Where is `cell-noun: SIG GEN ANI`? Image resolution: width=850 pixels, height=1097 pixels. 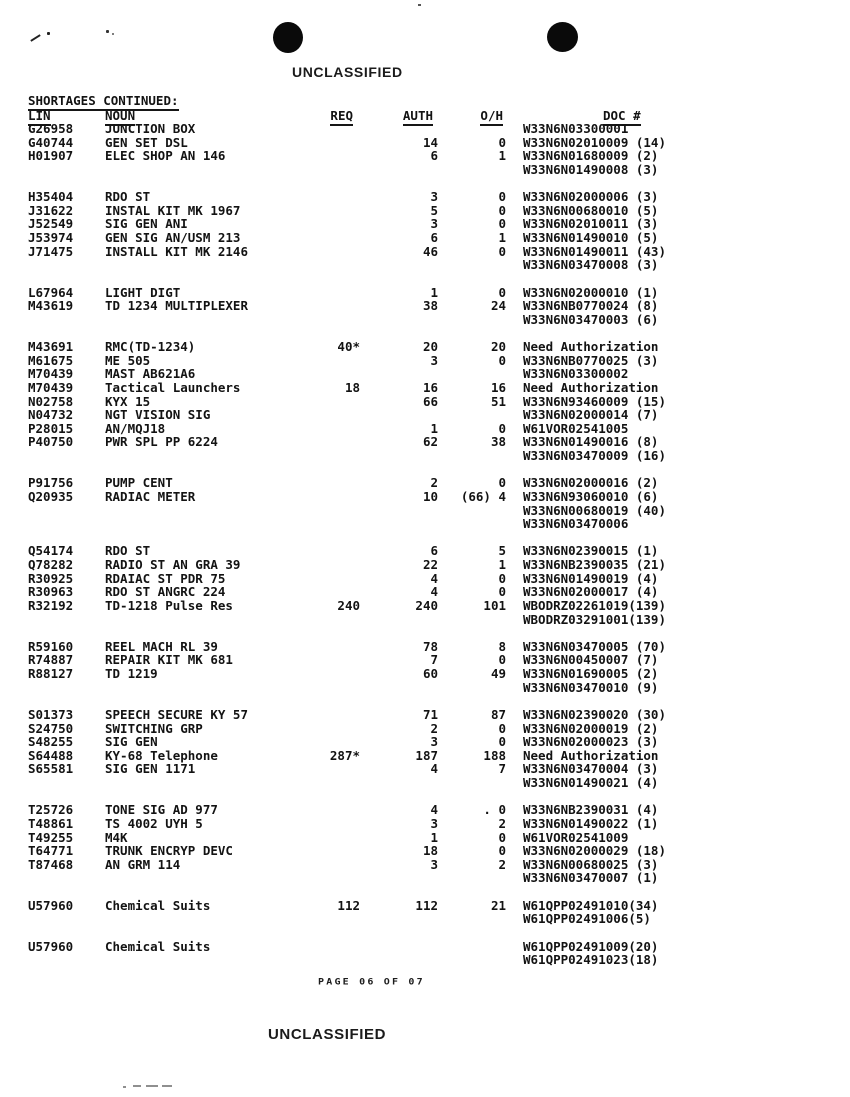
cell-noun: SIG GEN ANI is located at coordinates (146, 224).